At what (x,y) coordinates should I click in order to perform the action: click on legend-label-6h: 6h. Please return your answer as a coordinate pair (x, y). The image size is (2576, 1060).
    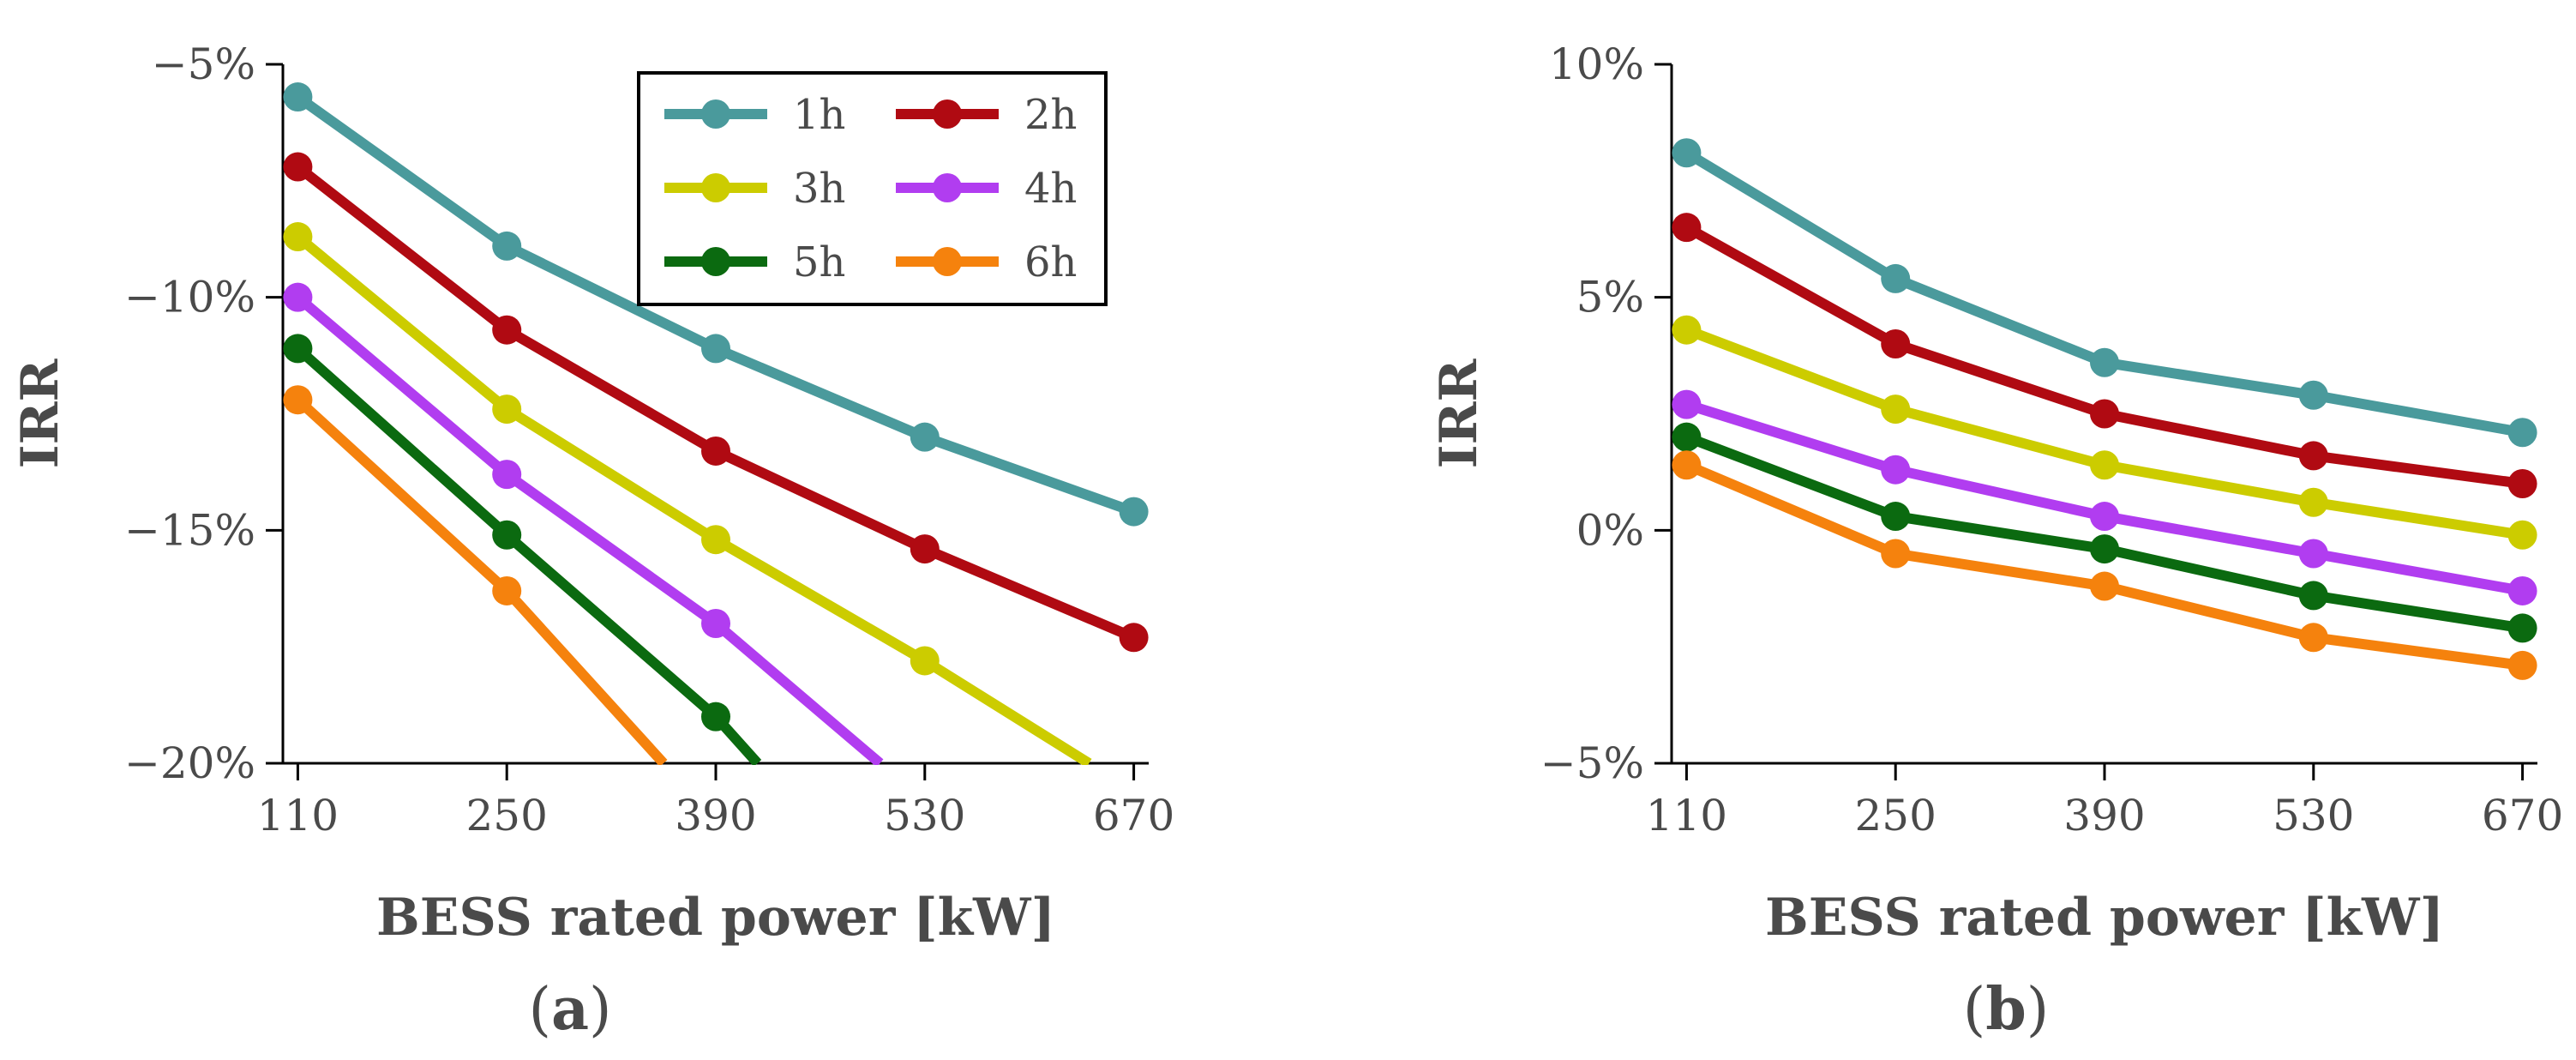
    Looking at the image, I should click on (1050, 262).